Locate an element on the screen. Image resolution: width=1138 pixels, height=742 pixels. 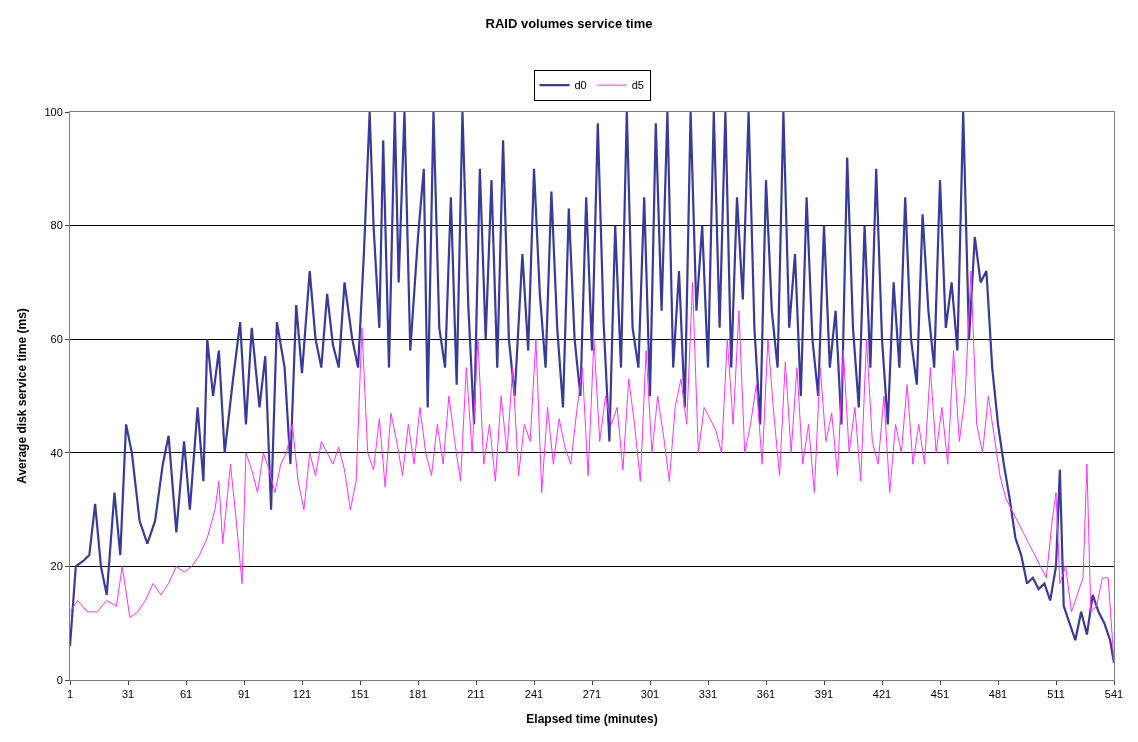
x-tick-label: 271 is located at coordinates (592, 694).